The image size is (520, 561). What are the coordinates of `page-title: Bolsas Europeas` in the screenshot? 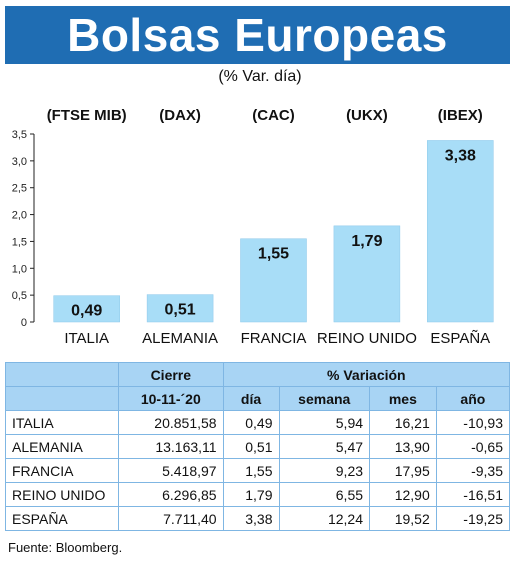 It's located at (257, 35).